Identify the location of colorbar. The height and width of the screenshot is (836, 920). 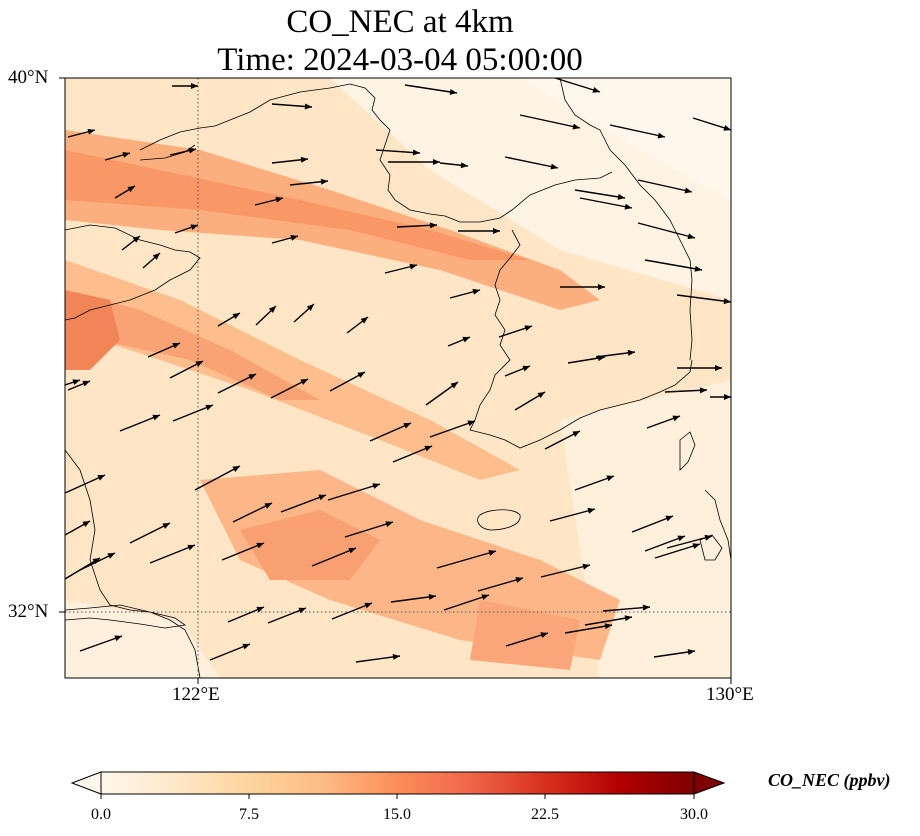
(398, 785).